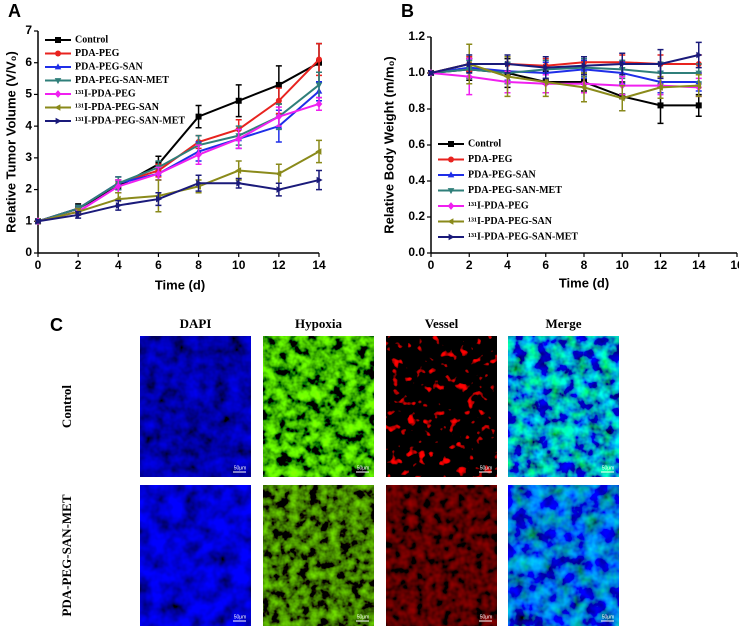  I want to click on y-tick-label: 1.2, so click(416, 36).